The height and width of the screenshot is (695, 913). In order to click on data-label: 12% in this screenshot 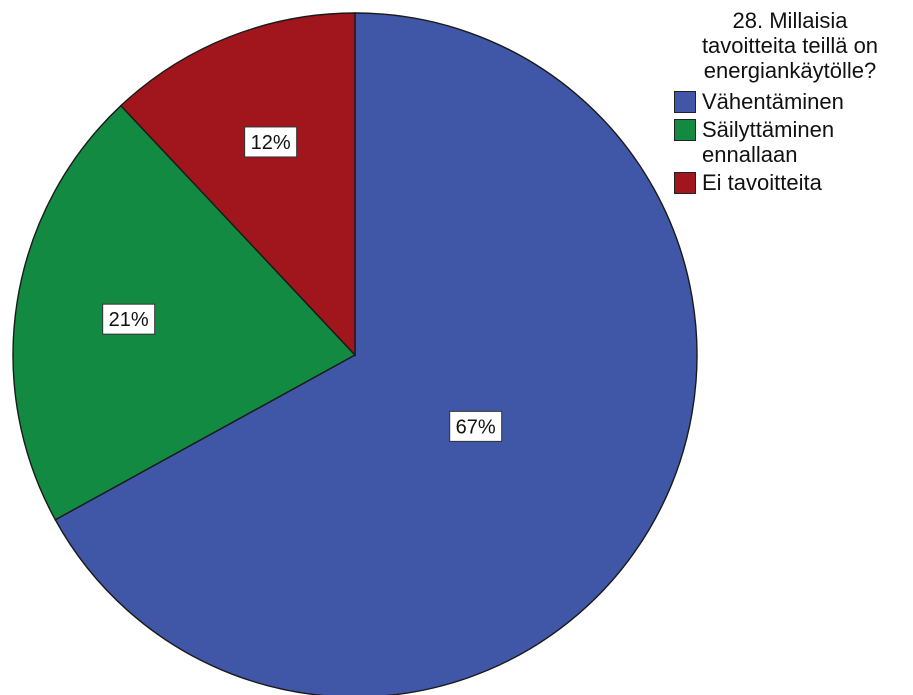, I will do `click(271, 143)`.